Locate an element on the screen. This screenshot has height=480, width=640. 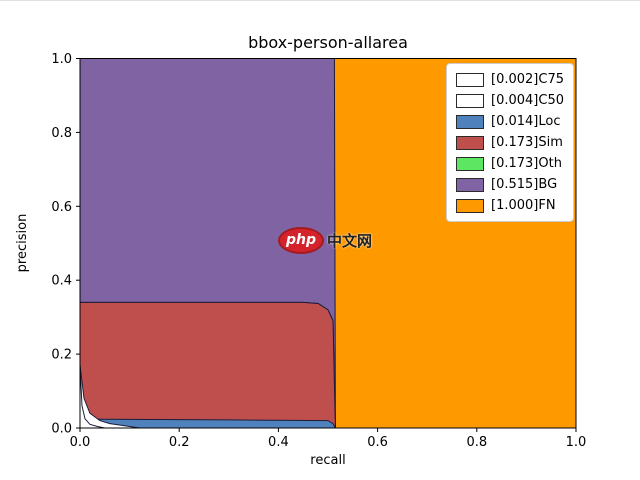
y-tick-label: 0.8 is located at coordinates (61, 133).